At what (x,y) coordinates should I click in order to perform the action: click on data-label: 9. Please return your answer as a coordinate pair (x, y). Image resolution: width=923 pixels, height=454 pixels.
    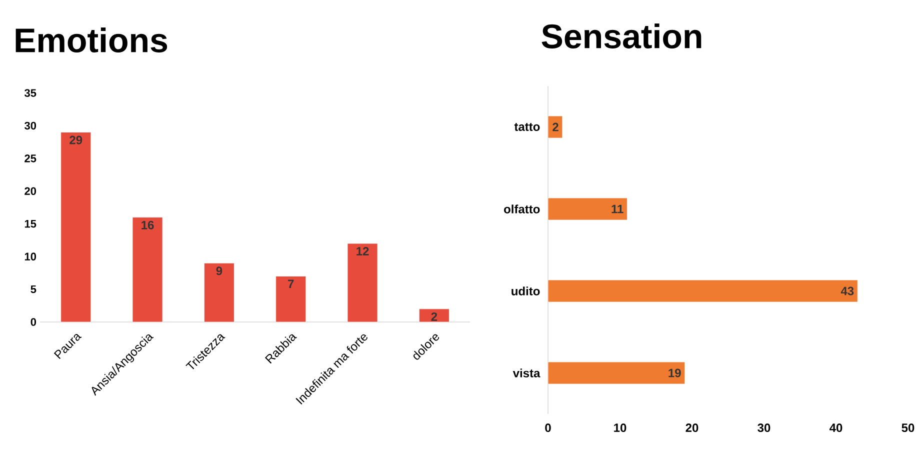
    Looking at the image, I should click on (219, 271).